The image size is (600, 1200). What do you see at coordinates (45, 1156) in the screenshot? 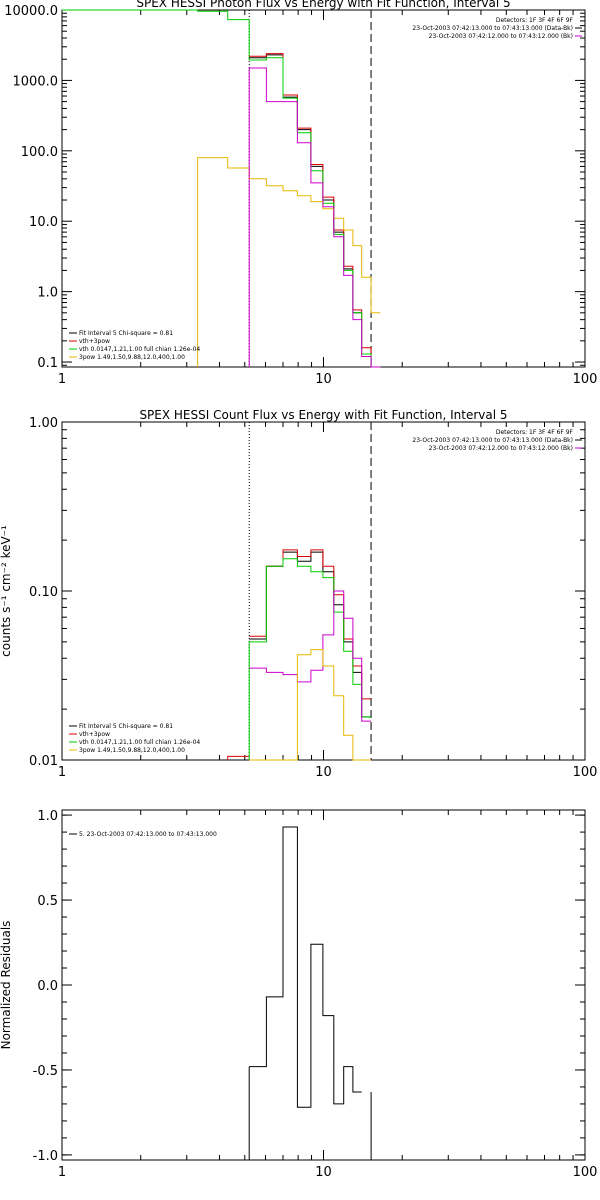
I see `y-tick-label: -1.0` at bounding box center [45, 1156].